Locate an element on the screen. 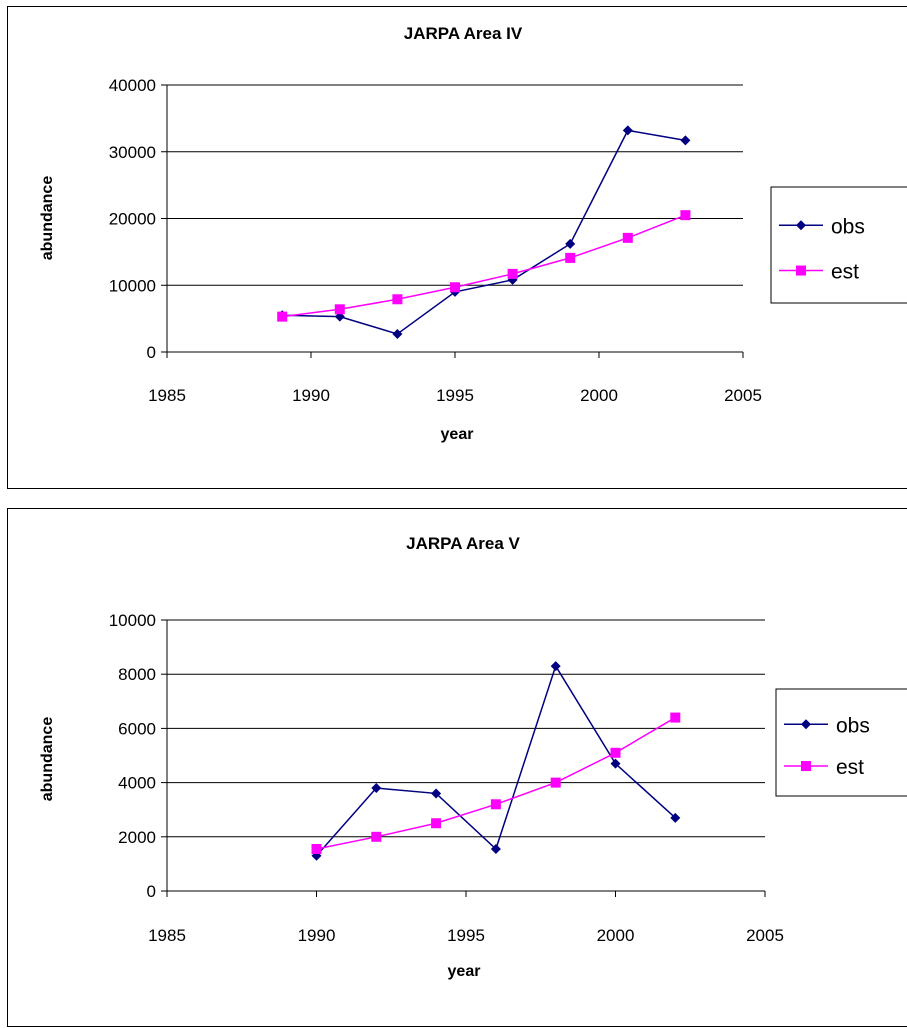 The height and width of the screenshot is (1028, 907). y-tick-label: 6000 is located at coordinates (137, 728).